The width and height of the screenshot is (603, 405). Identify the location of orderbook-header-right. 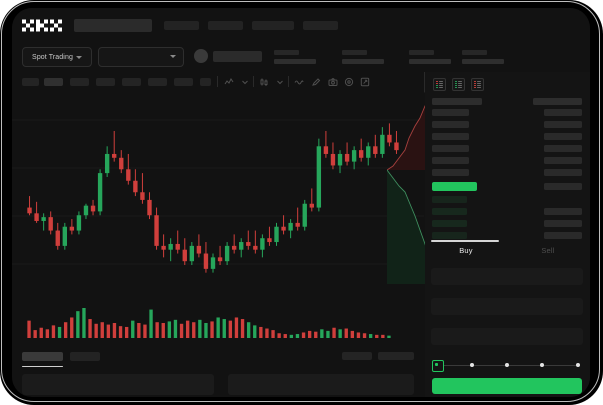
(557, 101).